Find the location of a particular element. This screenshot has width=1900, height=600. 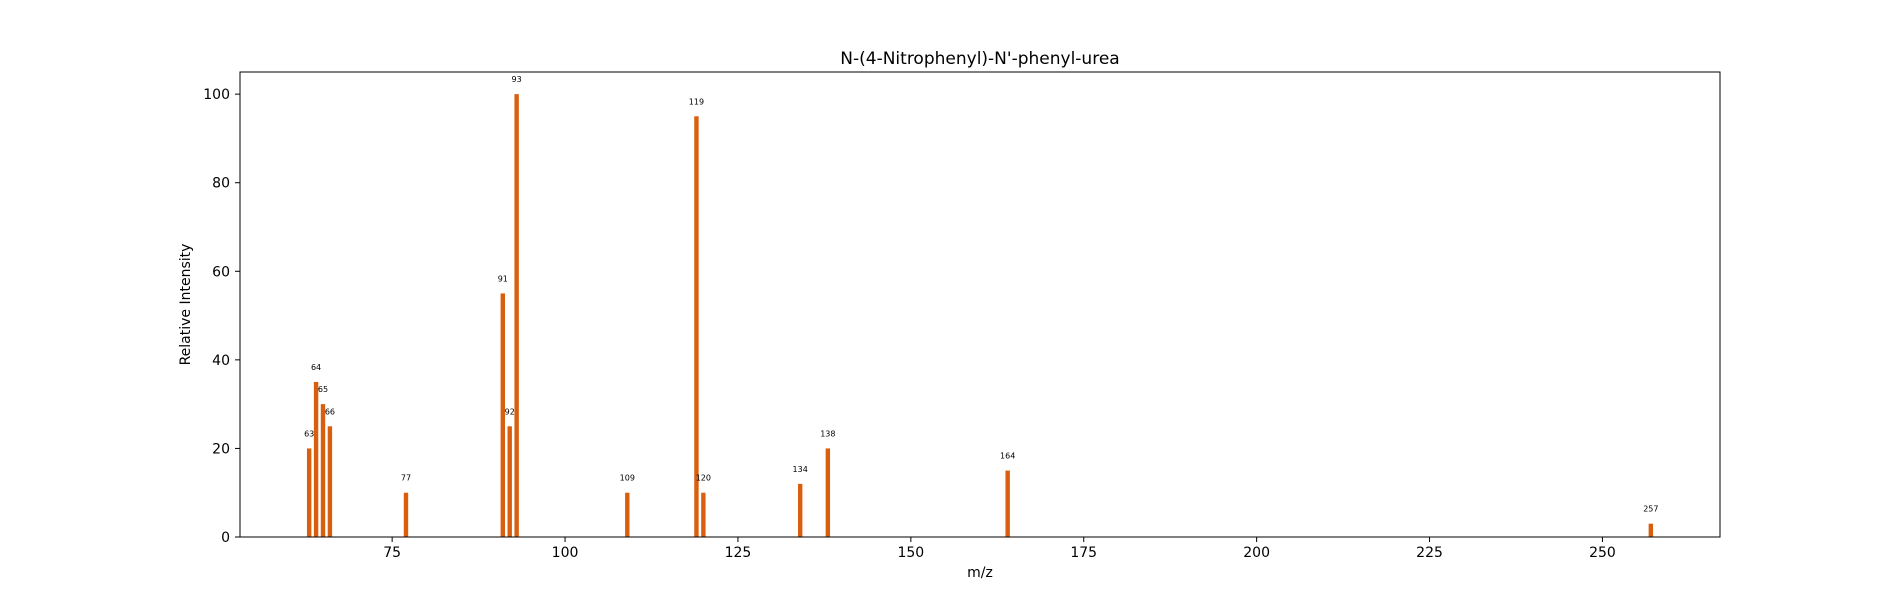

y-tick-label: 20 is located at coordinates (221, 449).